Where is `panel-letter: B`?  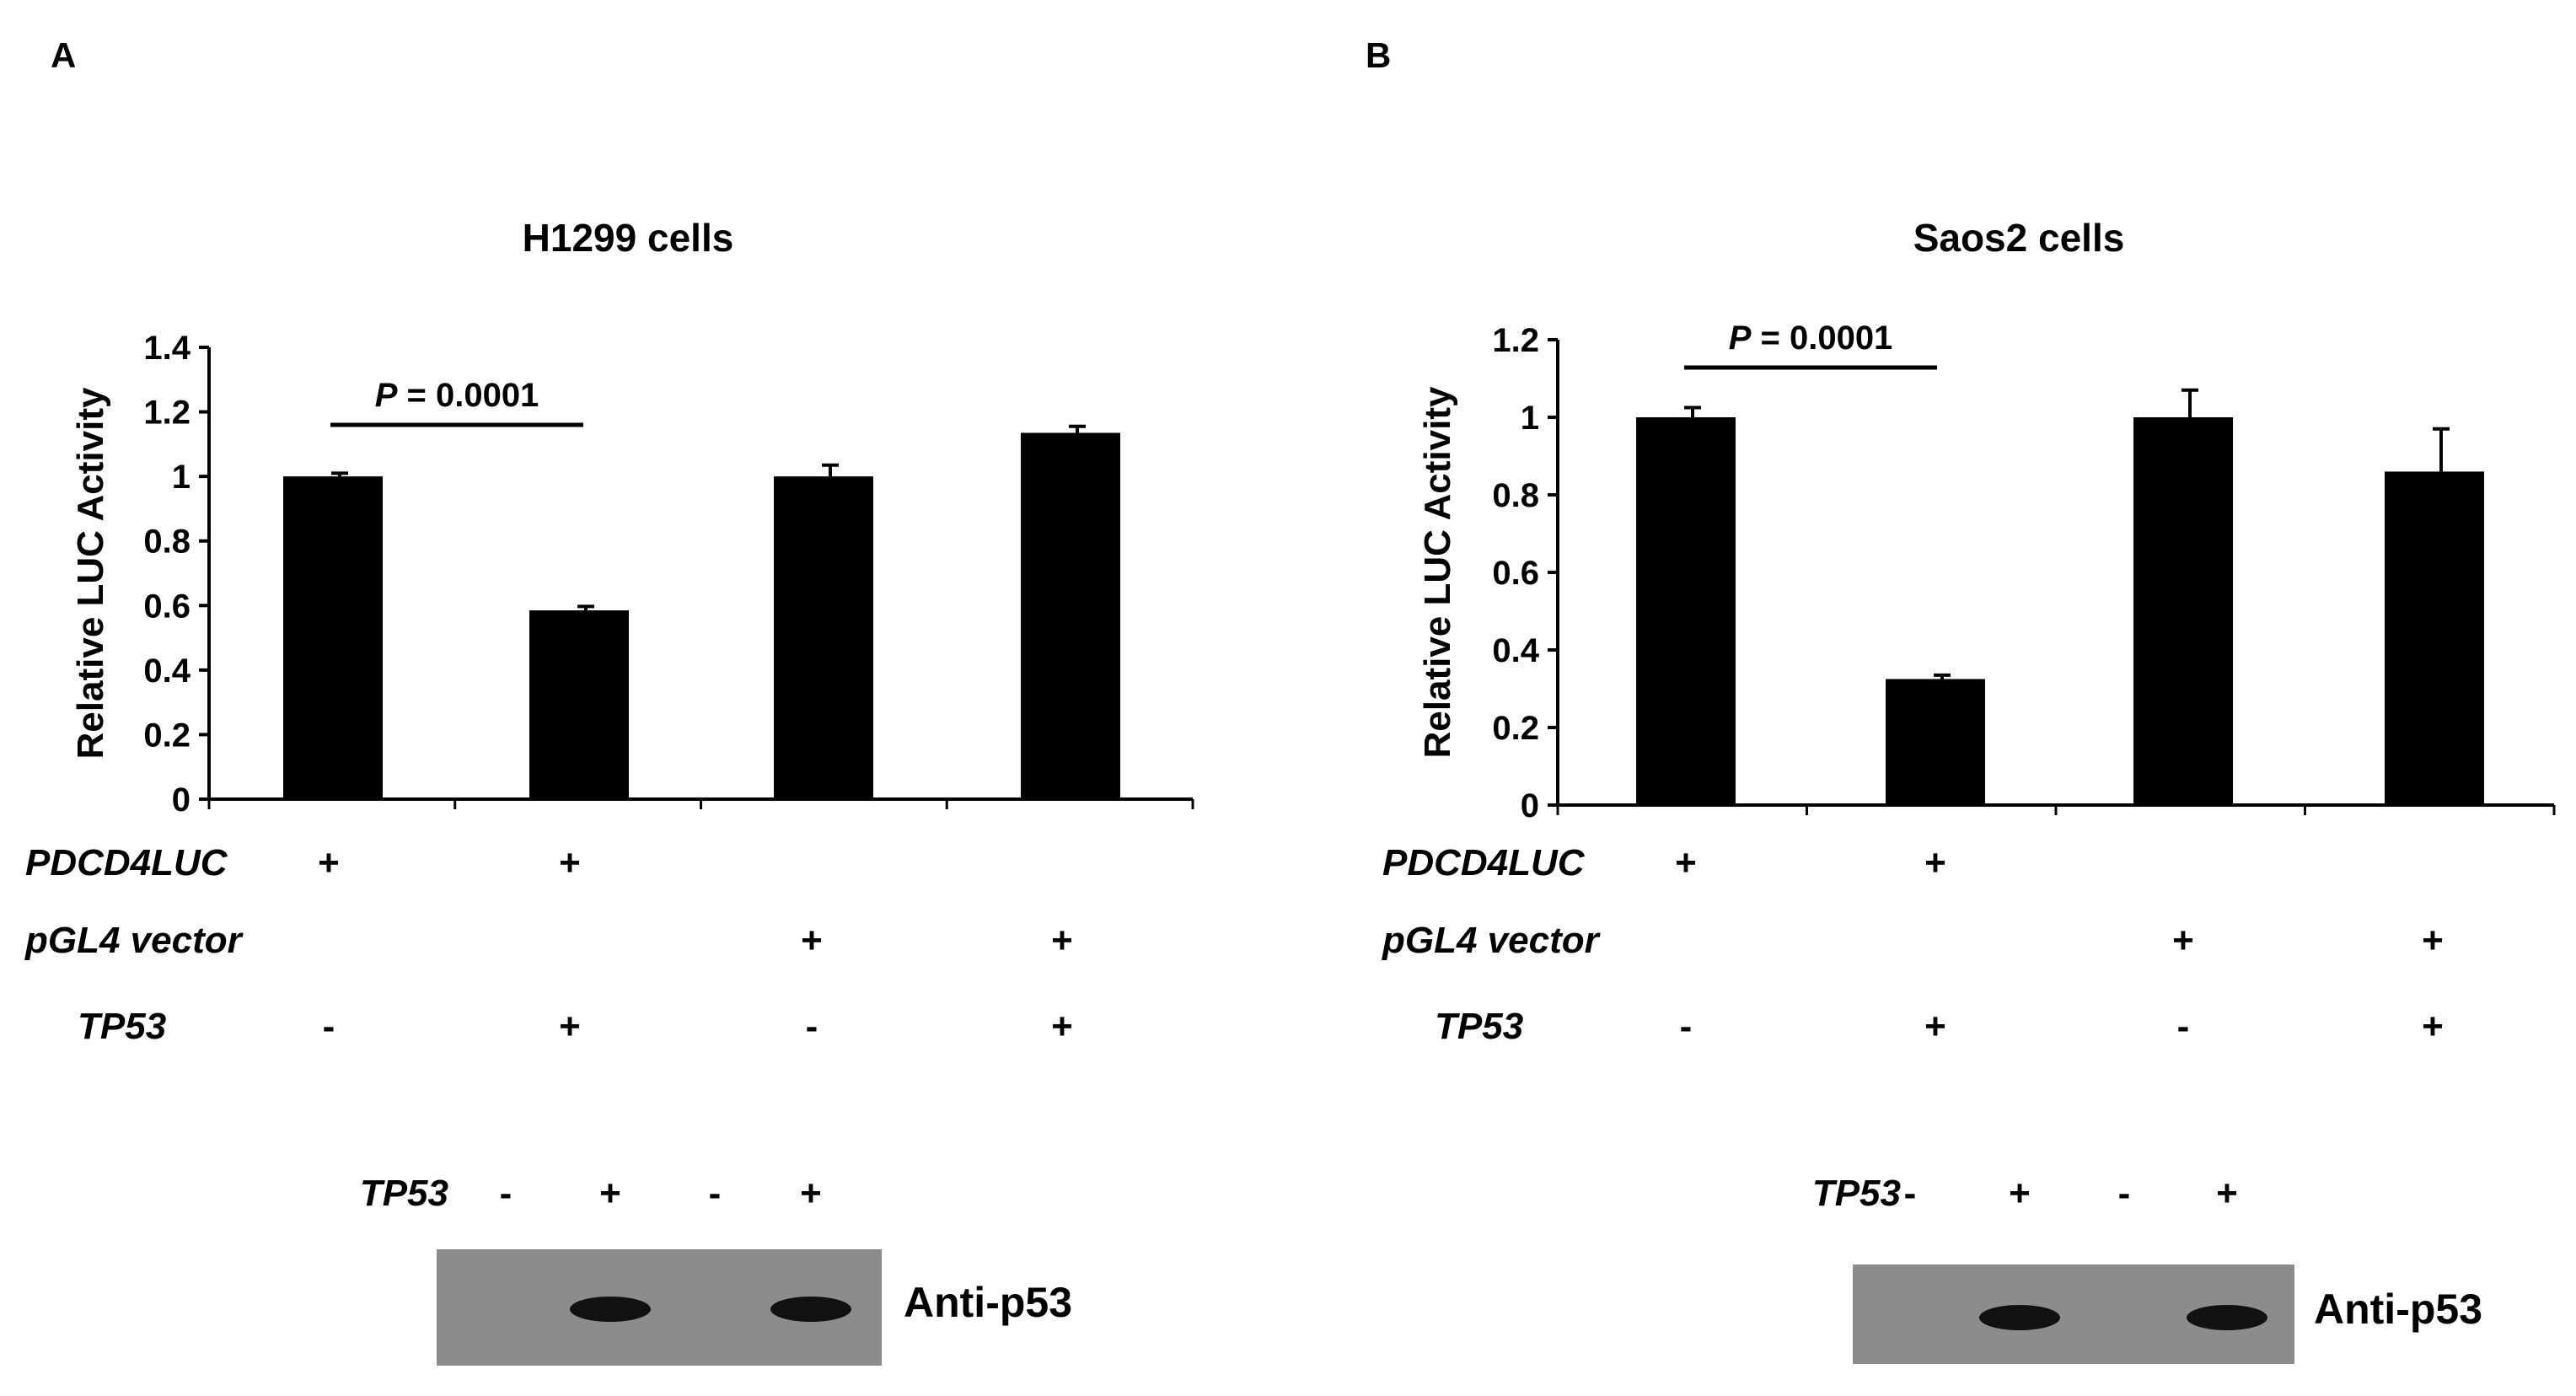 panel-letter: B is located at coordinates (1378, 55).